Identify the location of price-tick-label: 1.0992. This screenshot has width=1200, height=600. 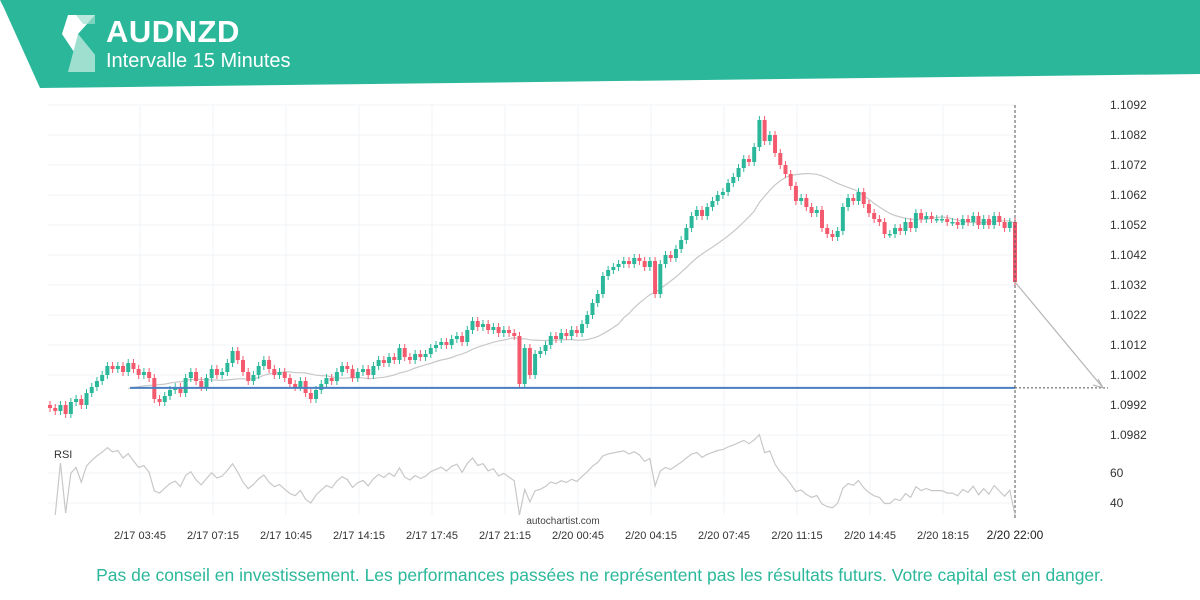
(1128, 405).